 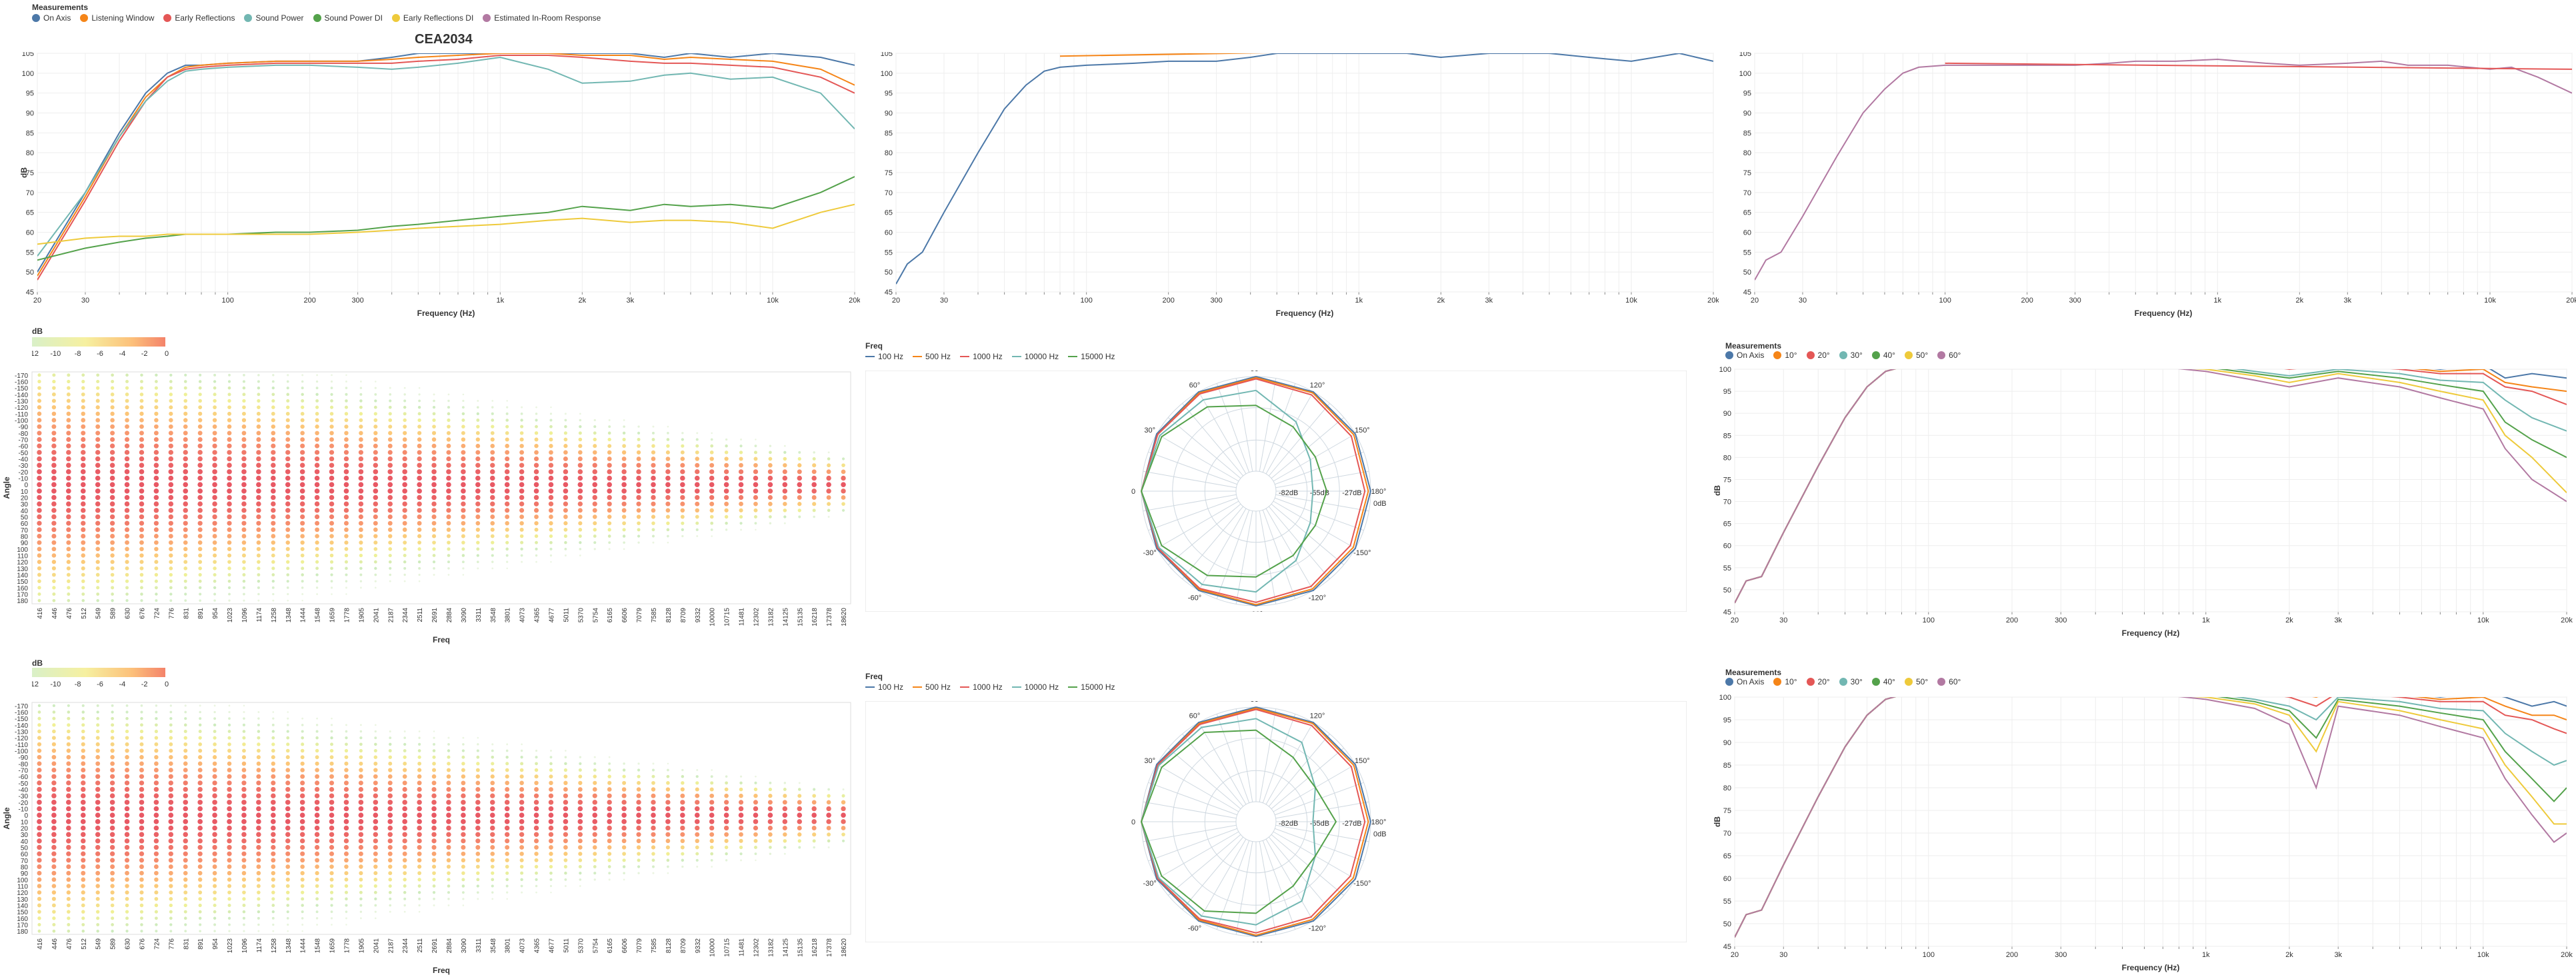 What do you see at coordinates (1195, 386) in the screenshot?
I see `polar-angle-label: 60°` at bounding box center [1195, 386].